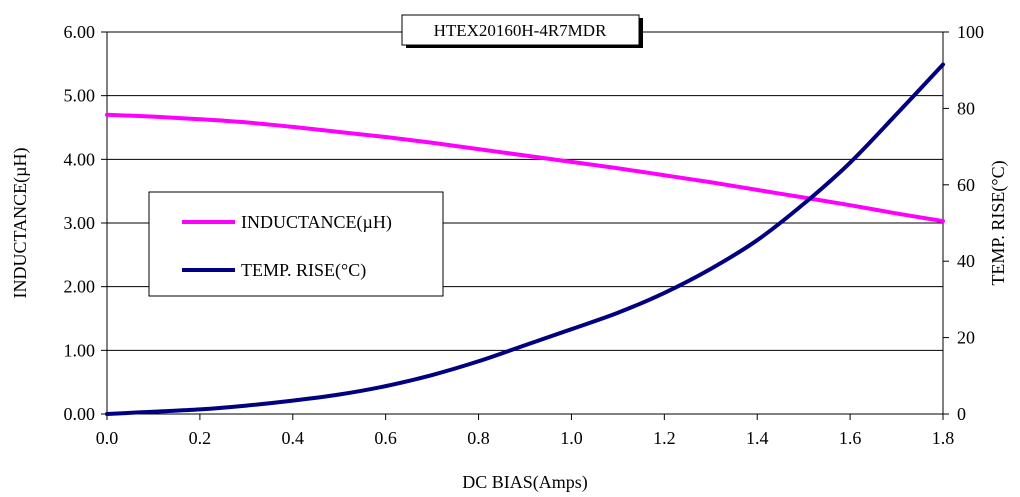 Image resolution: width=1020 pixels, height=497 pixels. I want to click on x-tick-label: 0.6, so click(385, 438).